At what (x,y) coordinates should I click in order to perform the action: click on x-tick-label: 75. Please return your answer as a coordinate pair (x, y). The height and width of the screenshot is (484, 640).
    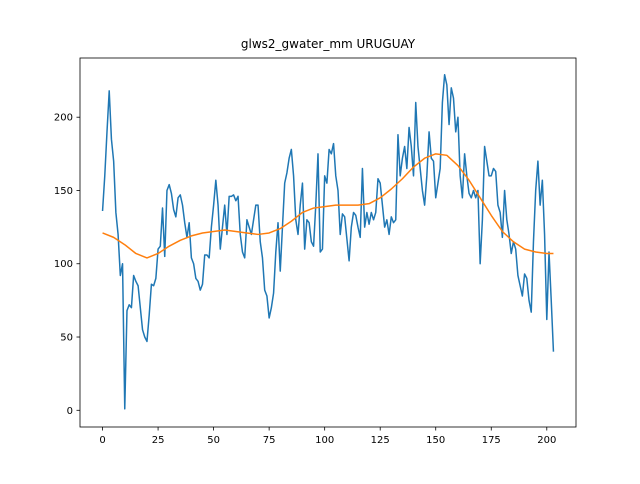
    Looking at the image, I should click on (269, 440).